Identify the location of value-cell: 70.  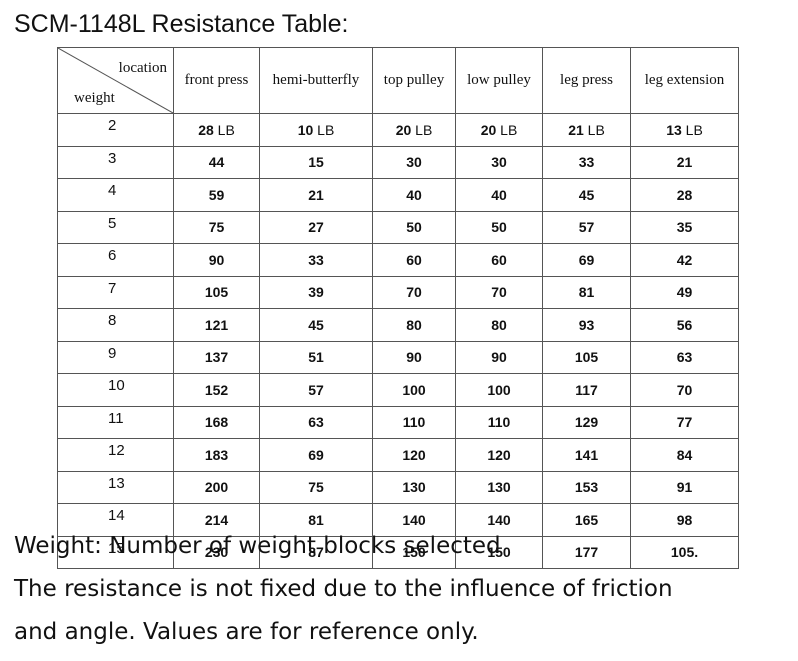
(499, 292).